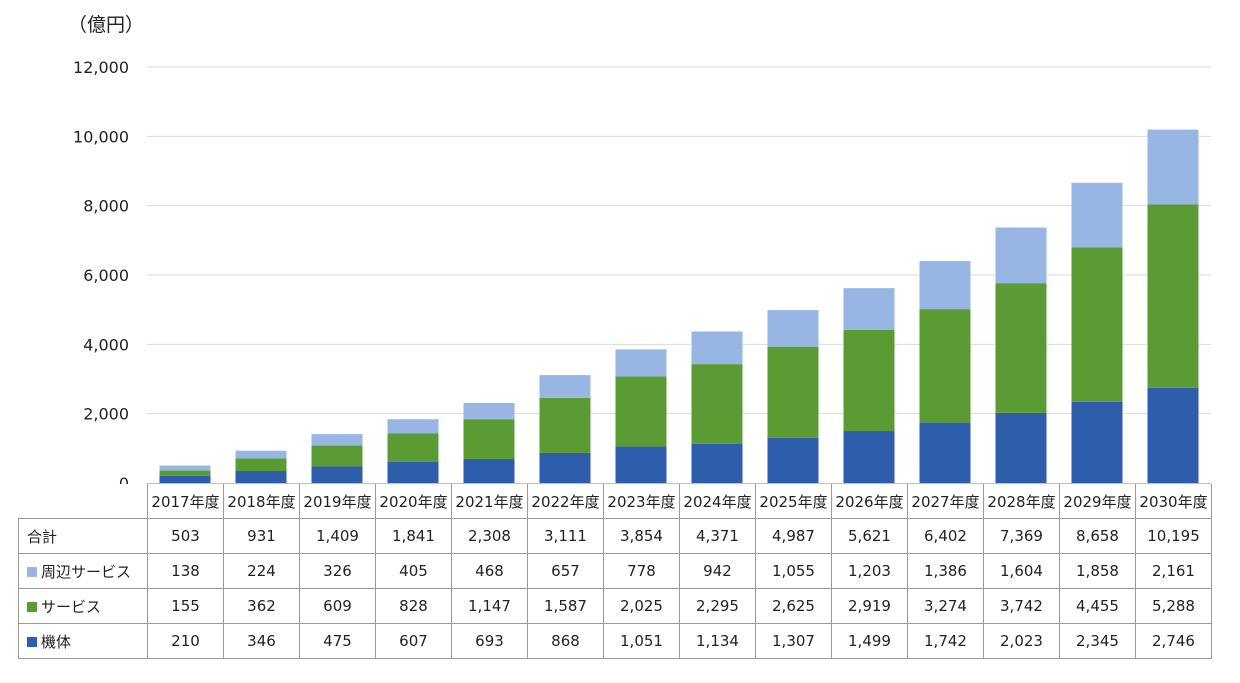  What do you see at coordinates (1173, 501) in the screenshot?
I see `x-category-label: 2030年度` at bounding box center [1173, 501].